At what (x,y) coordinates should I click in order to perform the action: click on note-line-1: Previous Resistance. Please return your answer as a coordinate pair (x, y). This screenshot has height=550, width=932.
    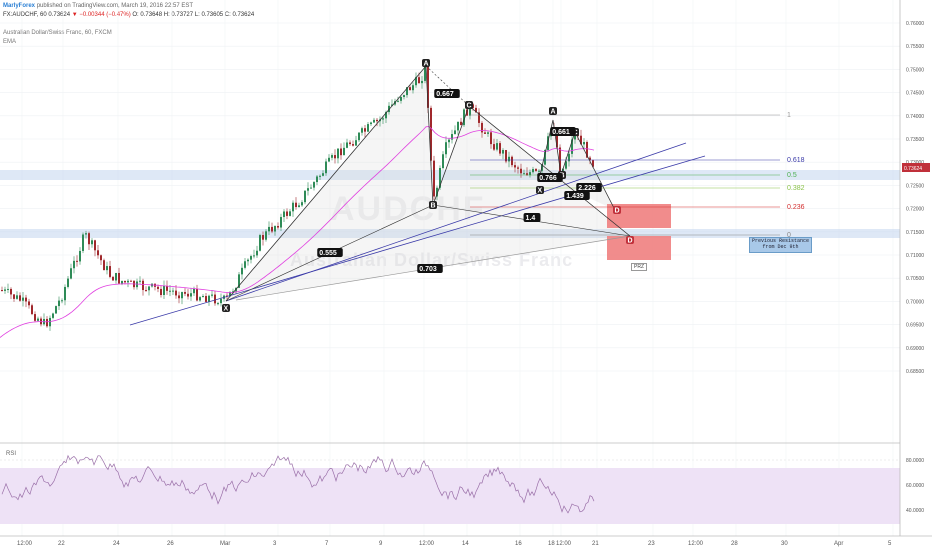
    Looking at the image, I should click on (780, 241).